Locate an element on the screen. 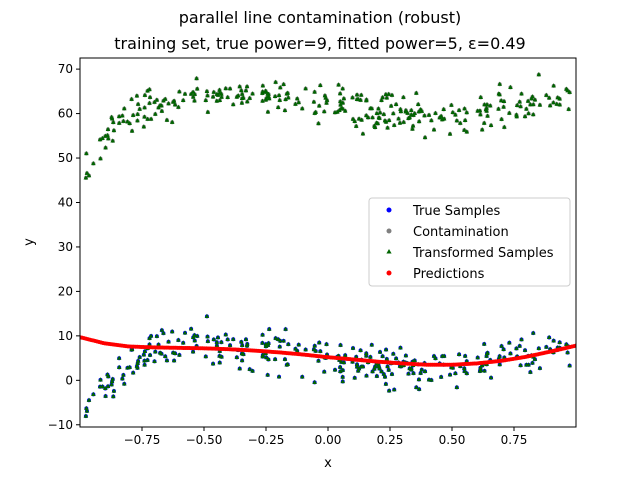 This screenshot has width=640, height=480. y-tick-label: 60 is located at coordinates (65, 114).